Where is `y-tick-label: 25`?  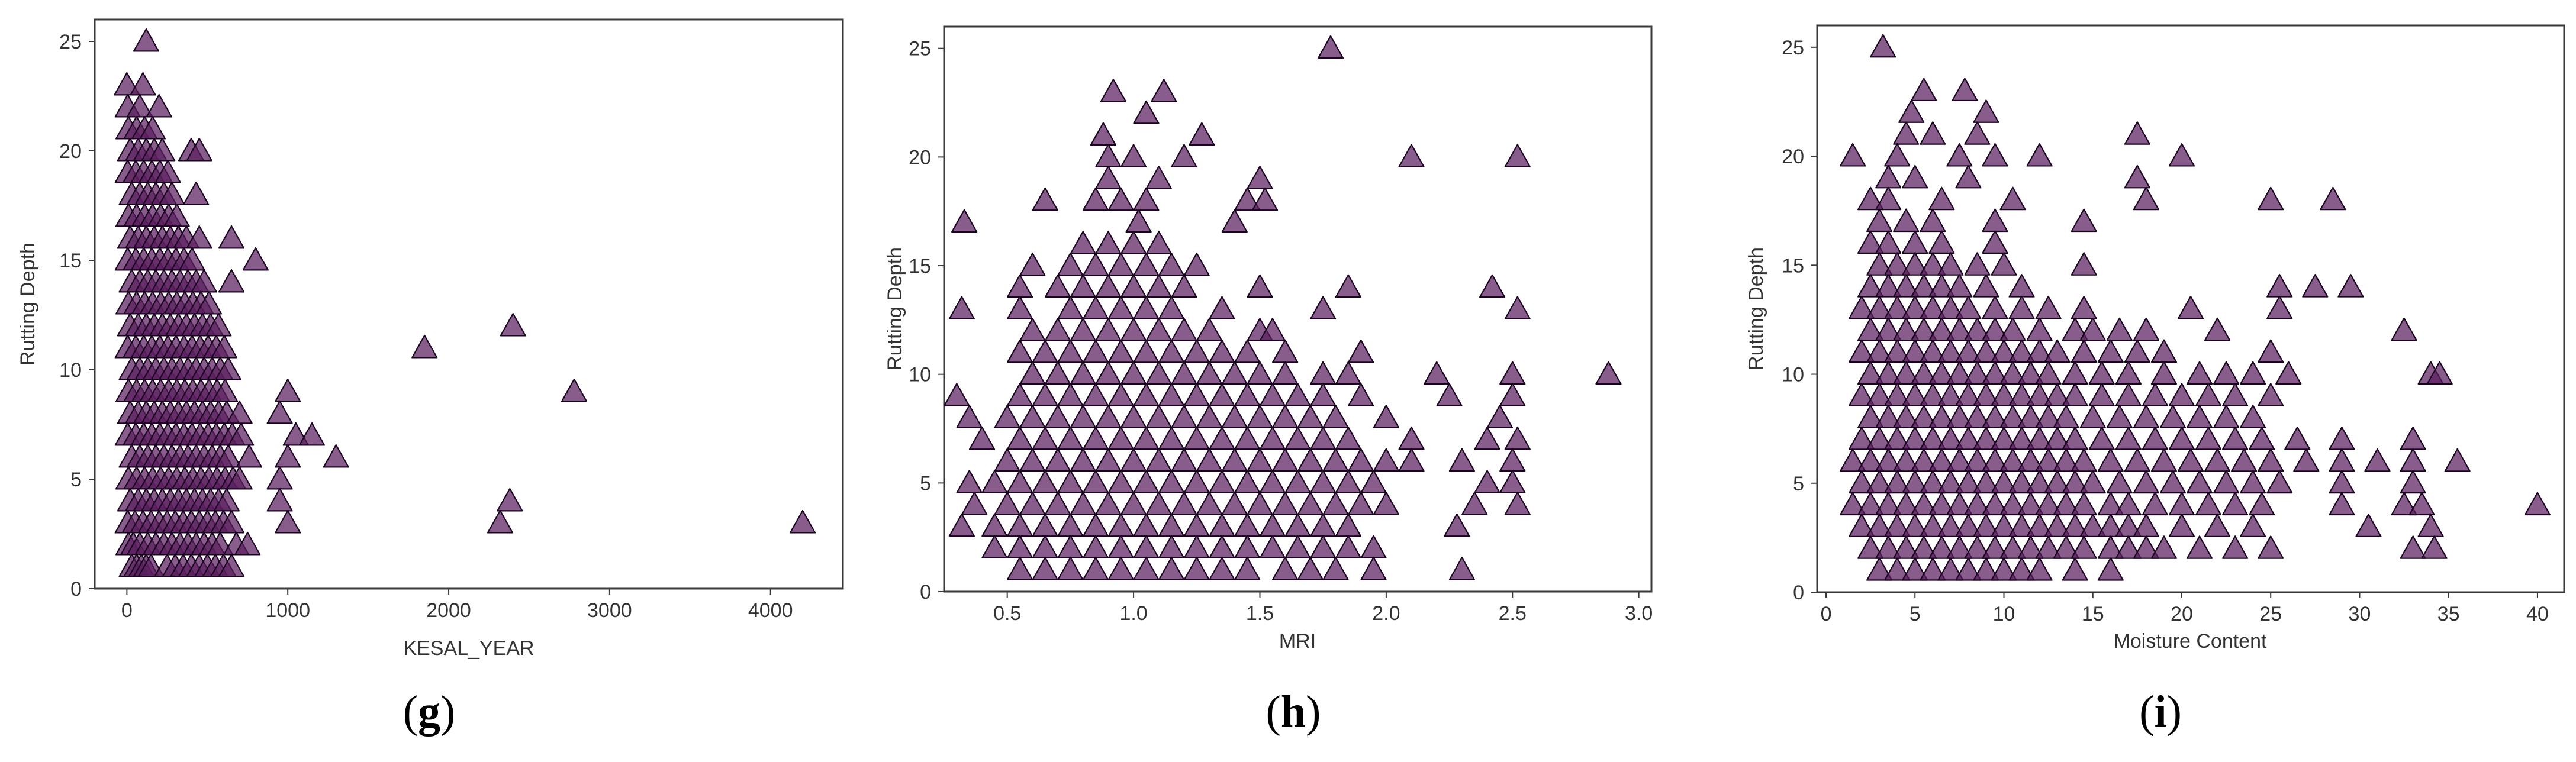
y-tick-label: 25 is located at coordinates (70, 42).